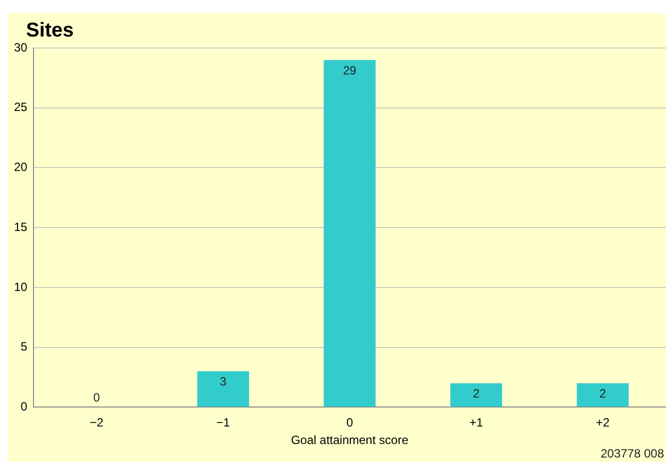 This screenshot has height=462, width=666. I want to click on y-tick-label: 30, so click(21, 47).